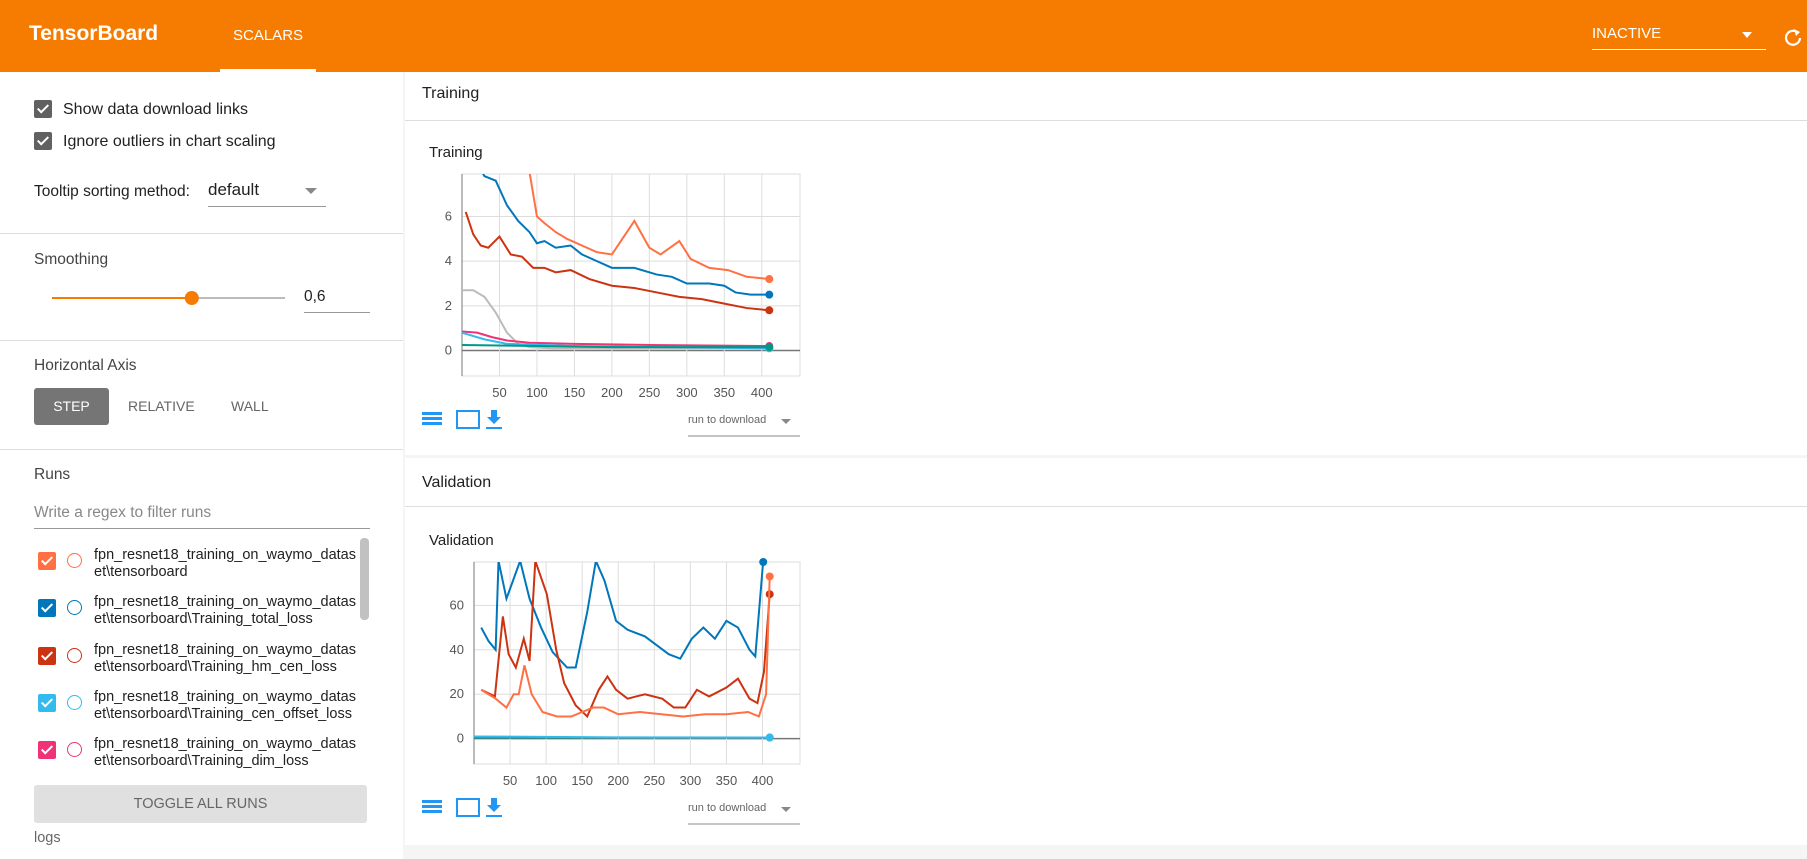 The height and width of the screenshot is (859, 1807). Describe the element at coordinates (250, 406) in the screenshot. I see `button-label: WALL` at that location.